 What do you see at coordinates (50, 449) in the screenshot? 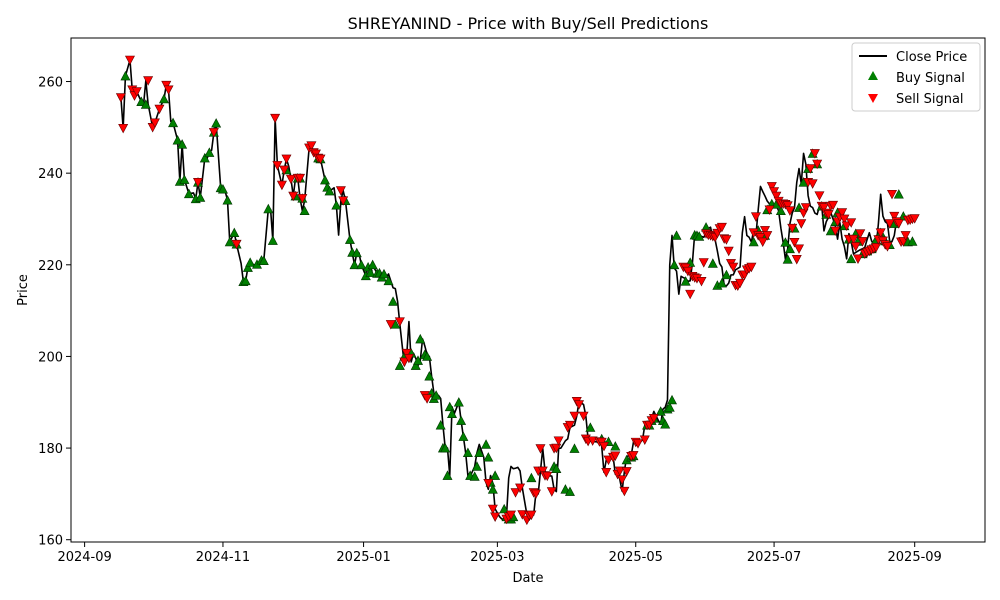
I see `y-tick-label-1: 180` at bounding box center [50, 449].